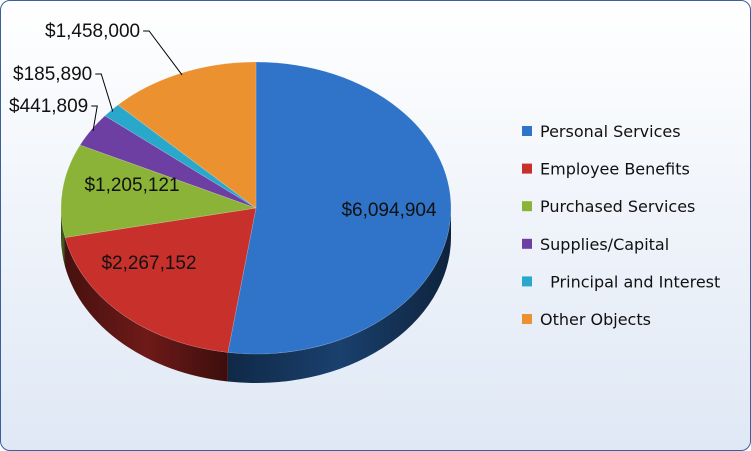 Image resolution: width=751 pixels, height=451 pixels. What do you see at coordinates (527, 243) in the screenshot?
I see `legend-swatch-supplies-capital` at bounding box center [527, 243].